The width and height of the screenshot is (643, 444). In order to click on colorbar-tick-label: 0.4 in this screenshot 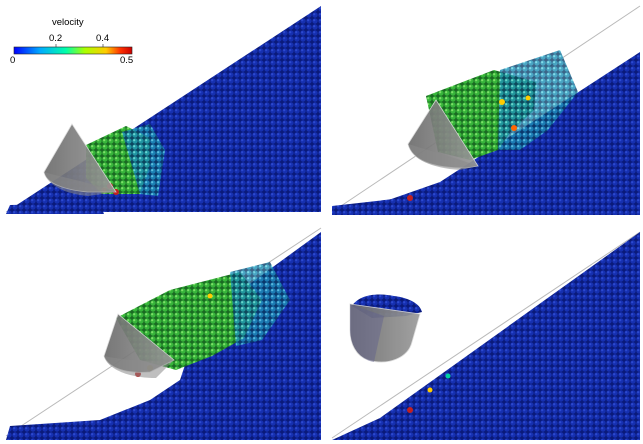, I will do `click(102, 38)`.